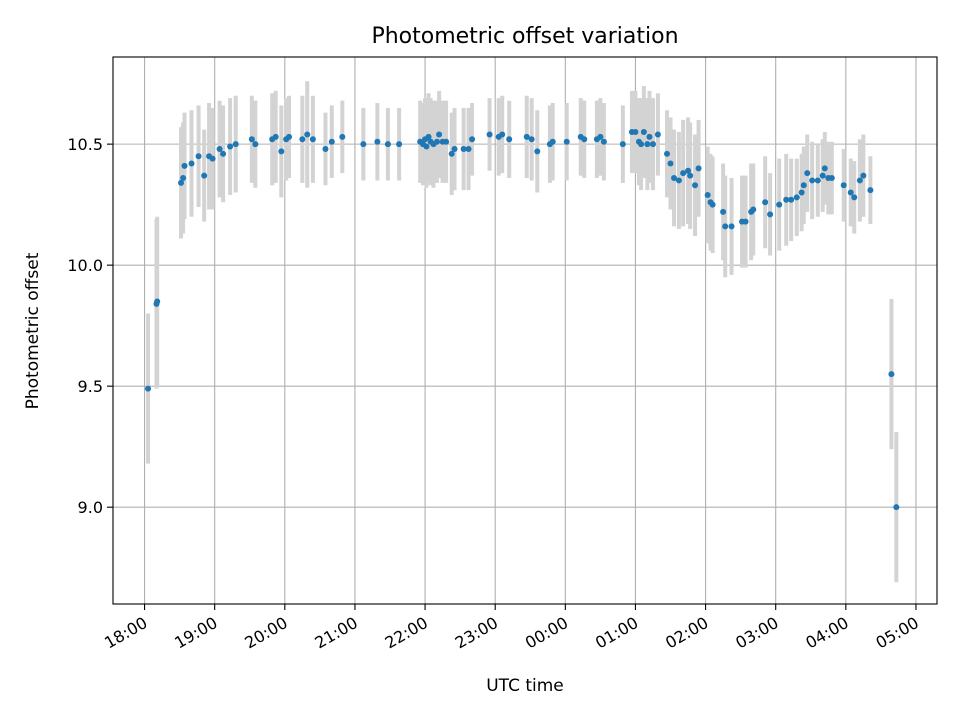 The width and height of the screenshot is (960, 720). What do you see at coordinates (90, 507) in the screenshot?
I see `y-tick-label: 9.0` at bounding box center [90, 507].